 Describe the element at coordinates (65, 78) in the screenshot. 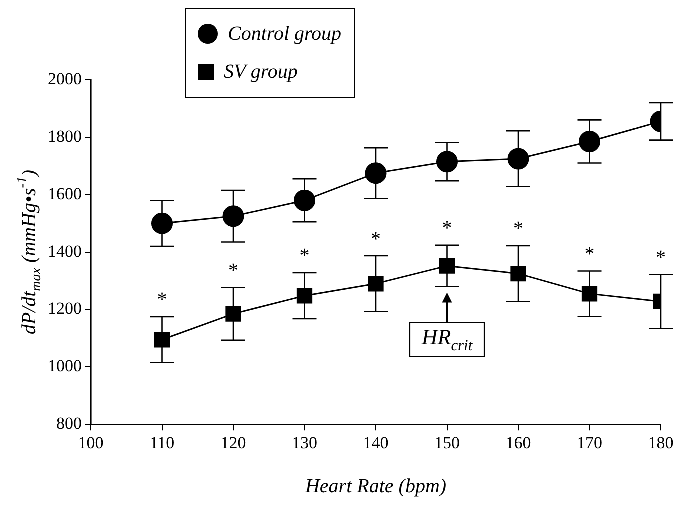

I see `y-tick-label: 2000` at that location.